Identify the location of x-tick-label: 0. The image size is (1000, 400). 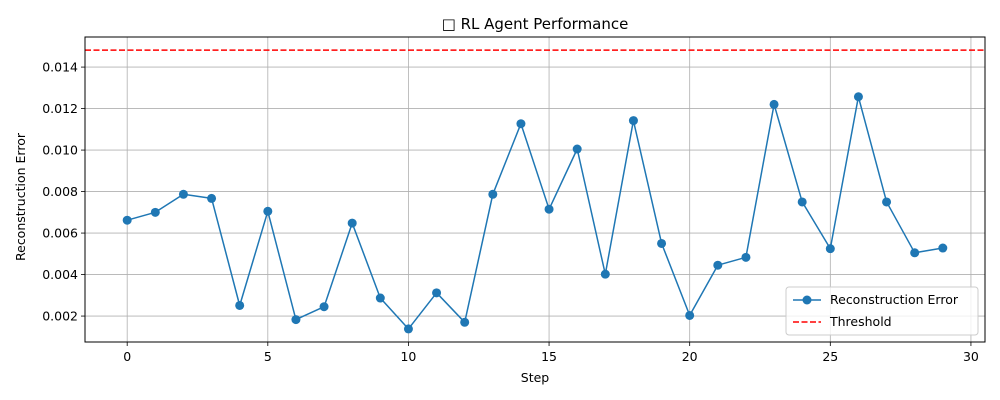
(127, 356).